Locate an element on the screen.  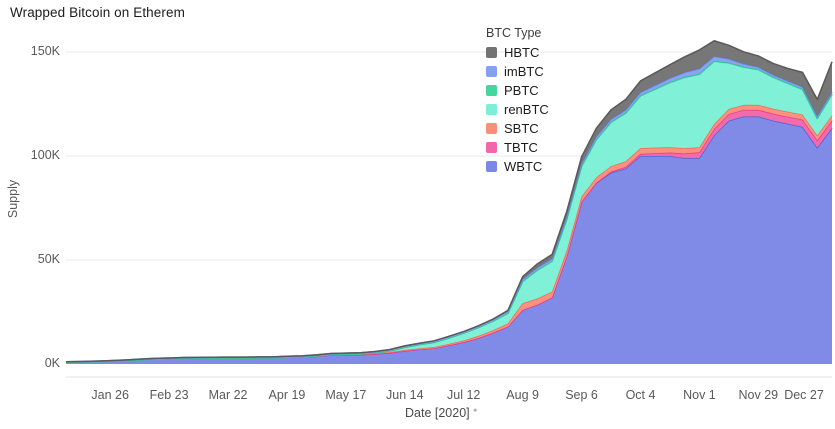
x-tick-Jun-14: Jun 14 is located at coordinates (405, 395).